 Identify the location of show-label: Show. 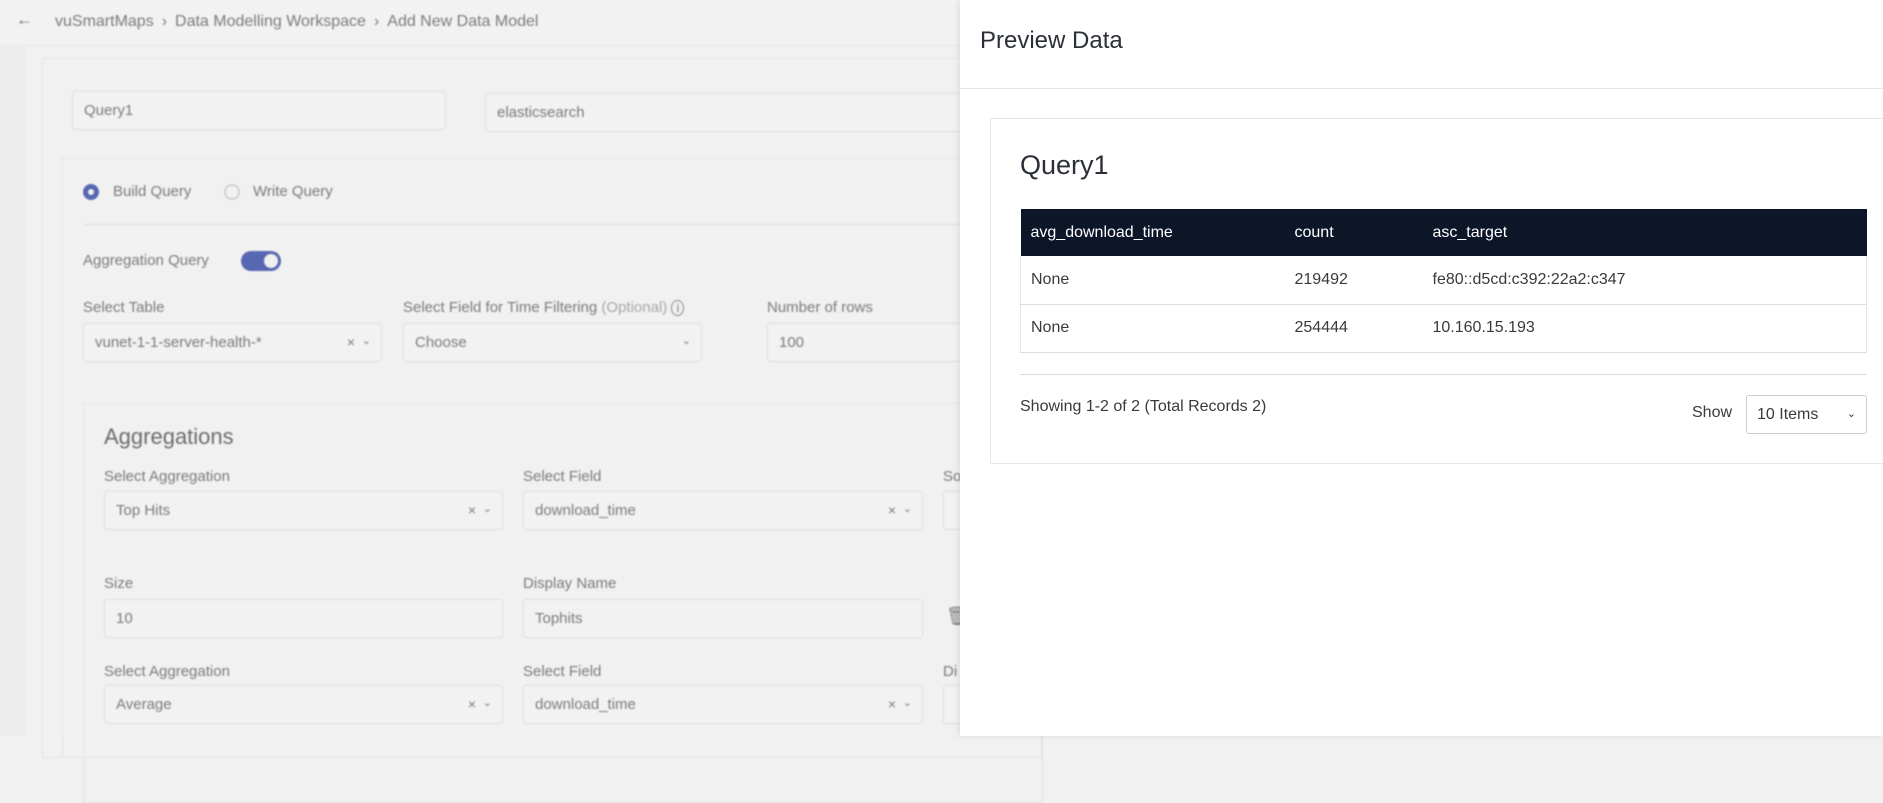
(1712, 412).